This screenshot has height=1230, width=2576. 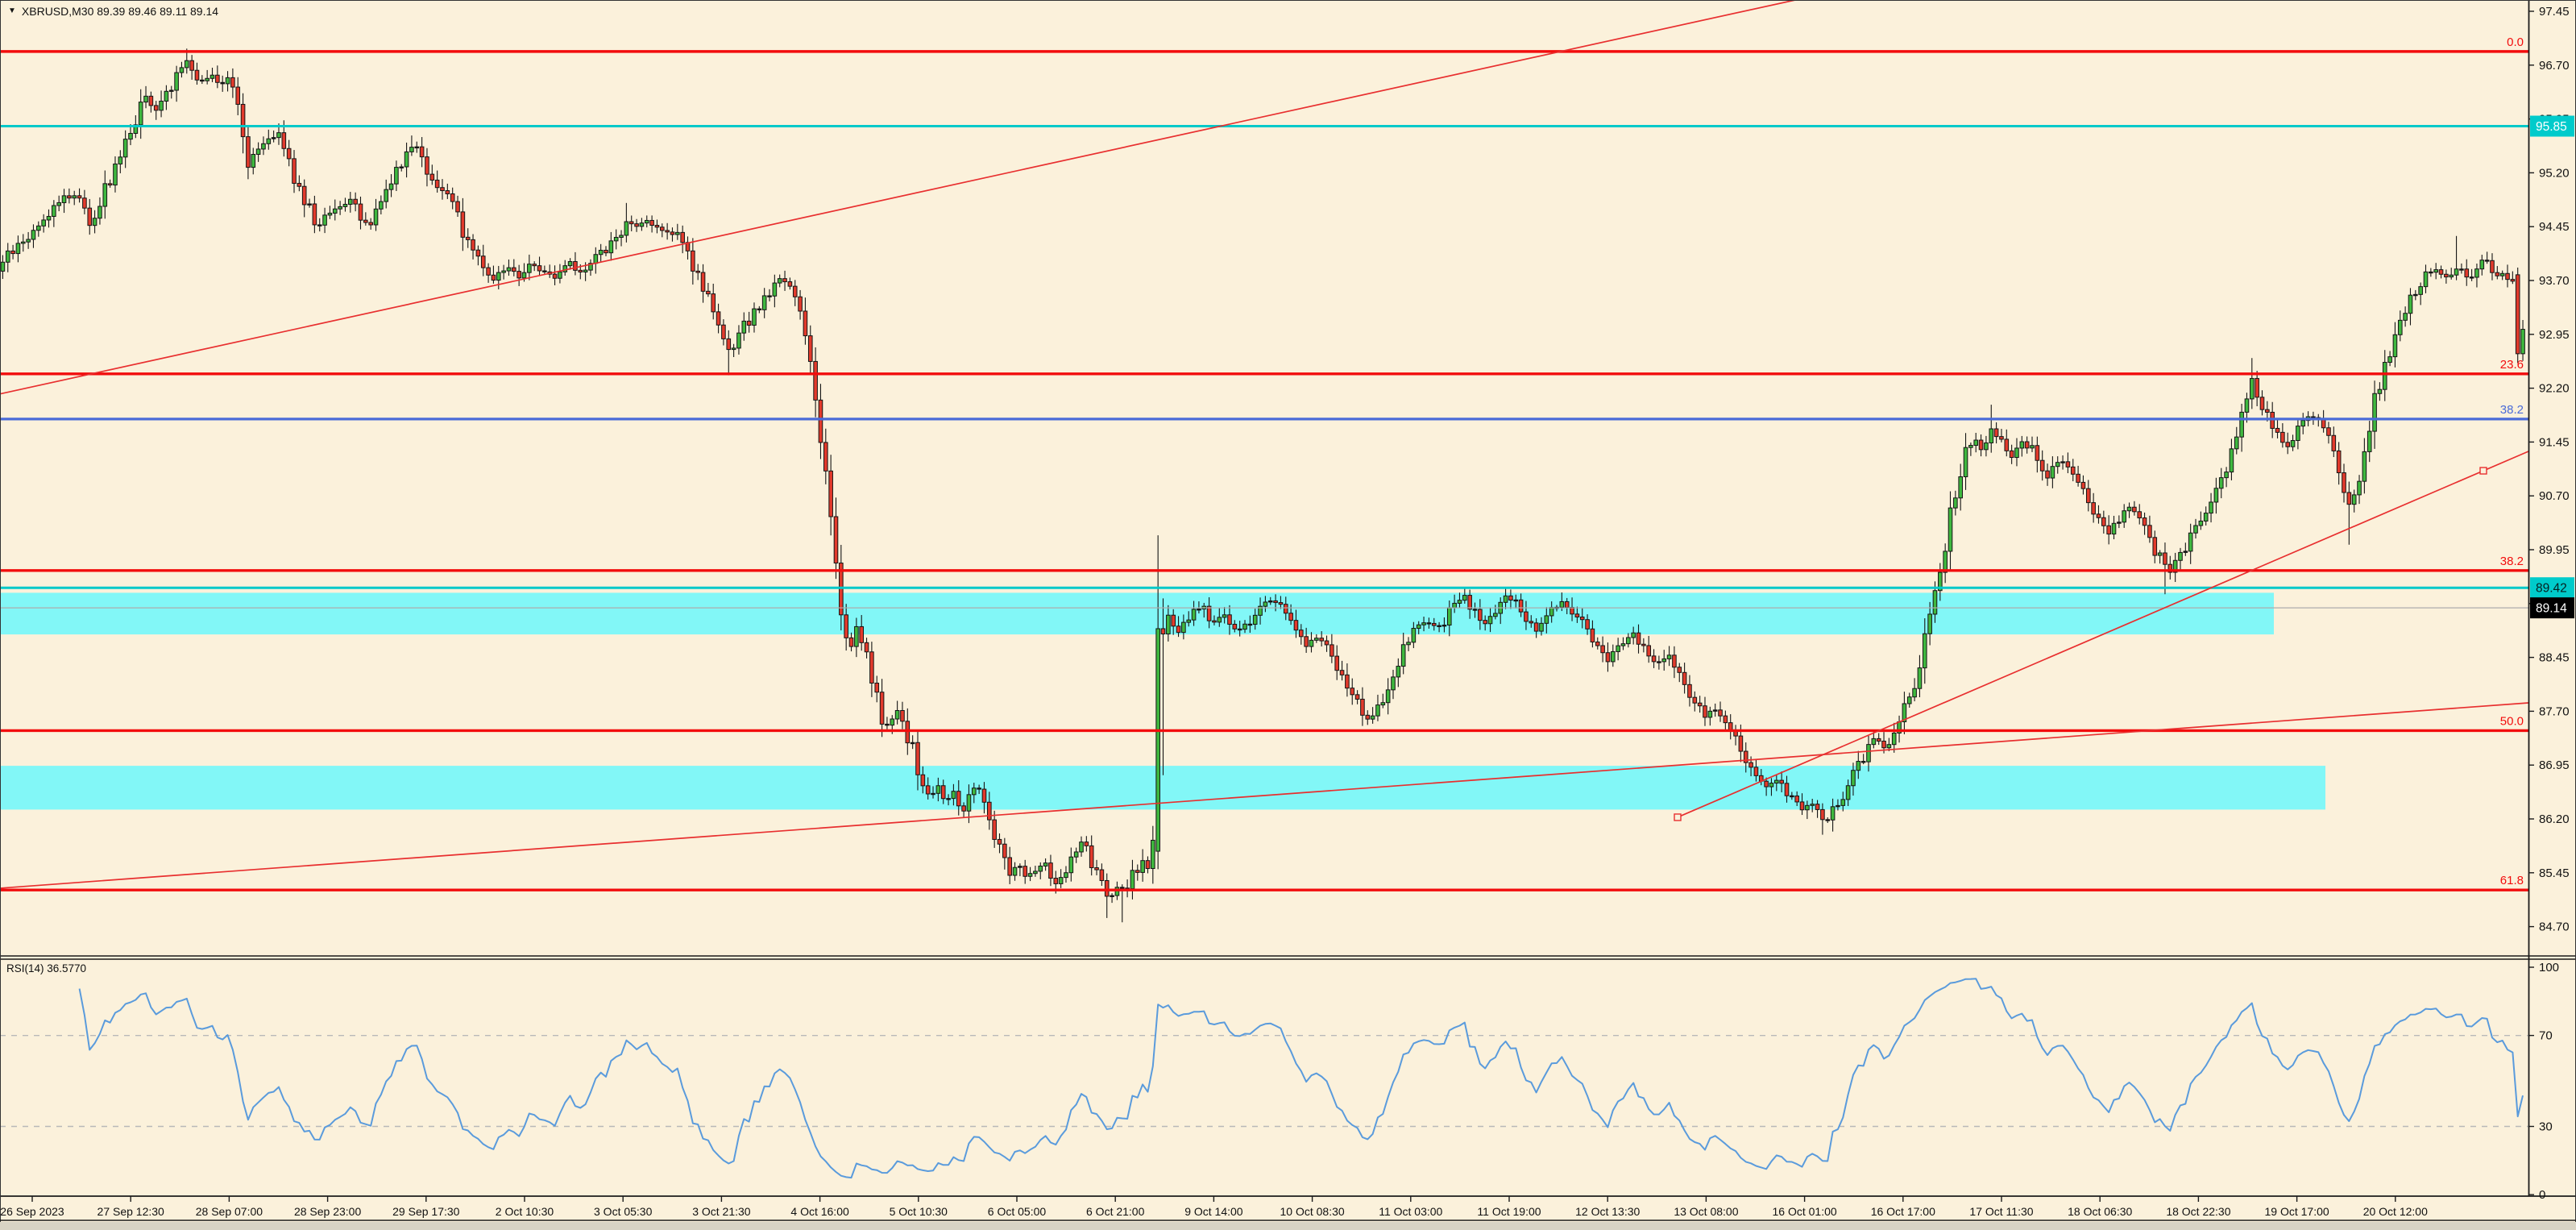 What do you see at coordinates (113, 11) in the screenshot?
I see `symbol-title: ▼ XBRUSD,M30 89.39 89.46 89.11 89.14` at bounding box center [113, 11].